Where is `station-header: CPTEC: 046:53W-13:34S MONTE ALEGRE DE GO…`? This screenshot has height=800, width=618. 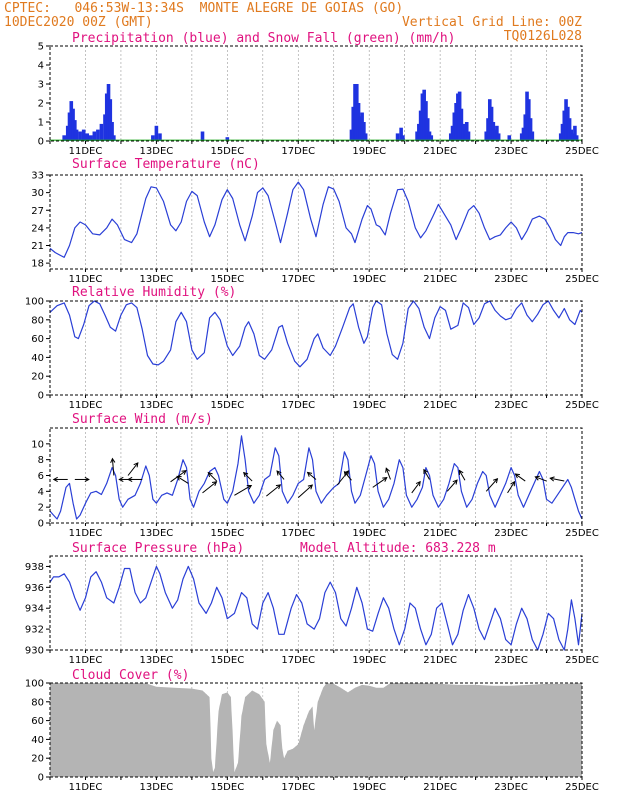
station-header: CPTEC: 046:53W-13:34S MONTE ALEGRE DE GO… is located at coordinates (203, 8).